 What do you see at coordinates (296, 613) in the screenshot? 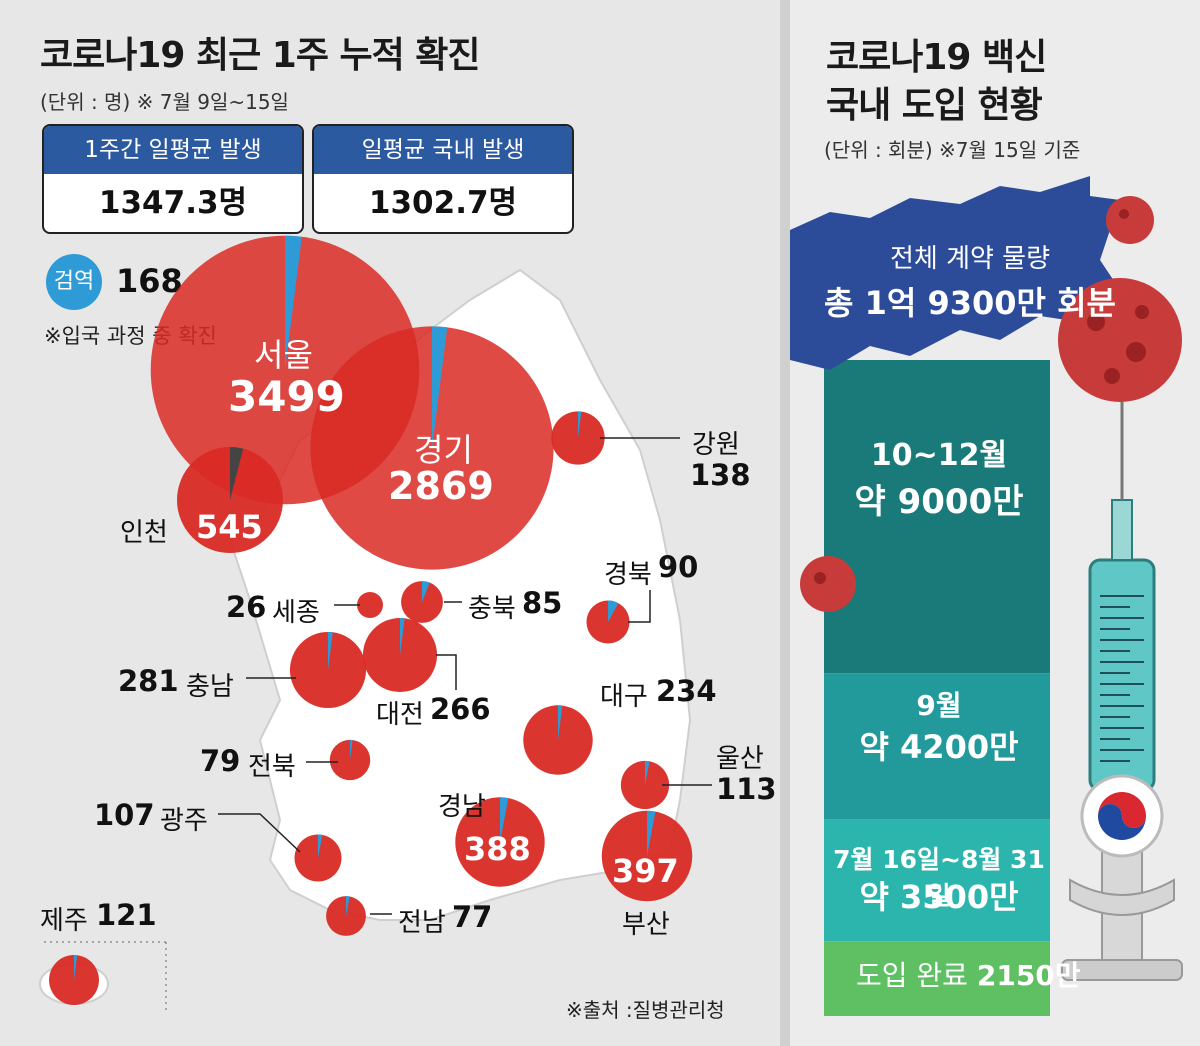
I see `region-label-sejong: 세종` at bounding box center [296, 613].